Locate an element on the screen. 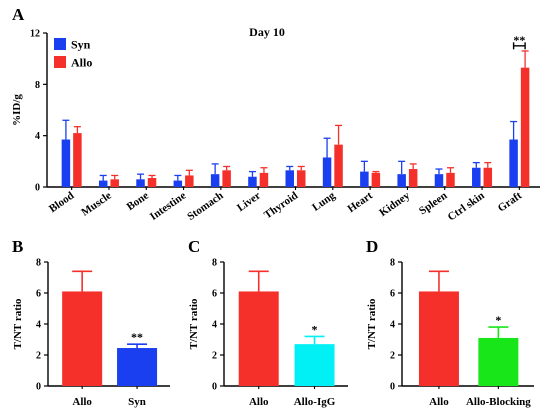 This screenshot has width=550, height=420. category-label-intestine: Intestine is located at coordinates (168, 206).